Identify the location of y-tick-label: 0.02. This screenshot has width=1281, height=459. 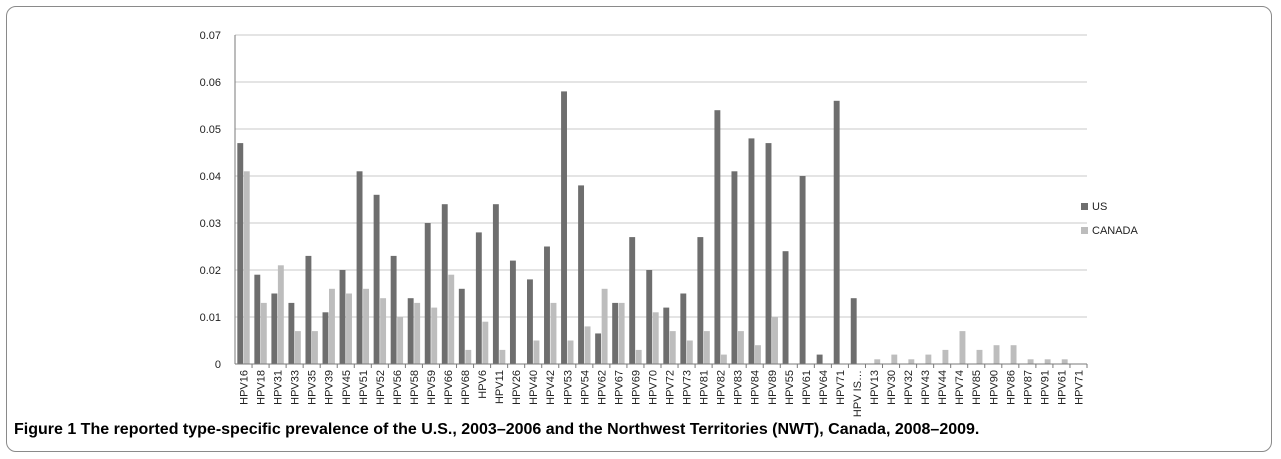
(210, 271).